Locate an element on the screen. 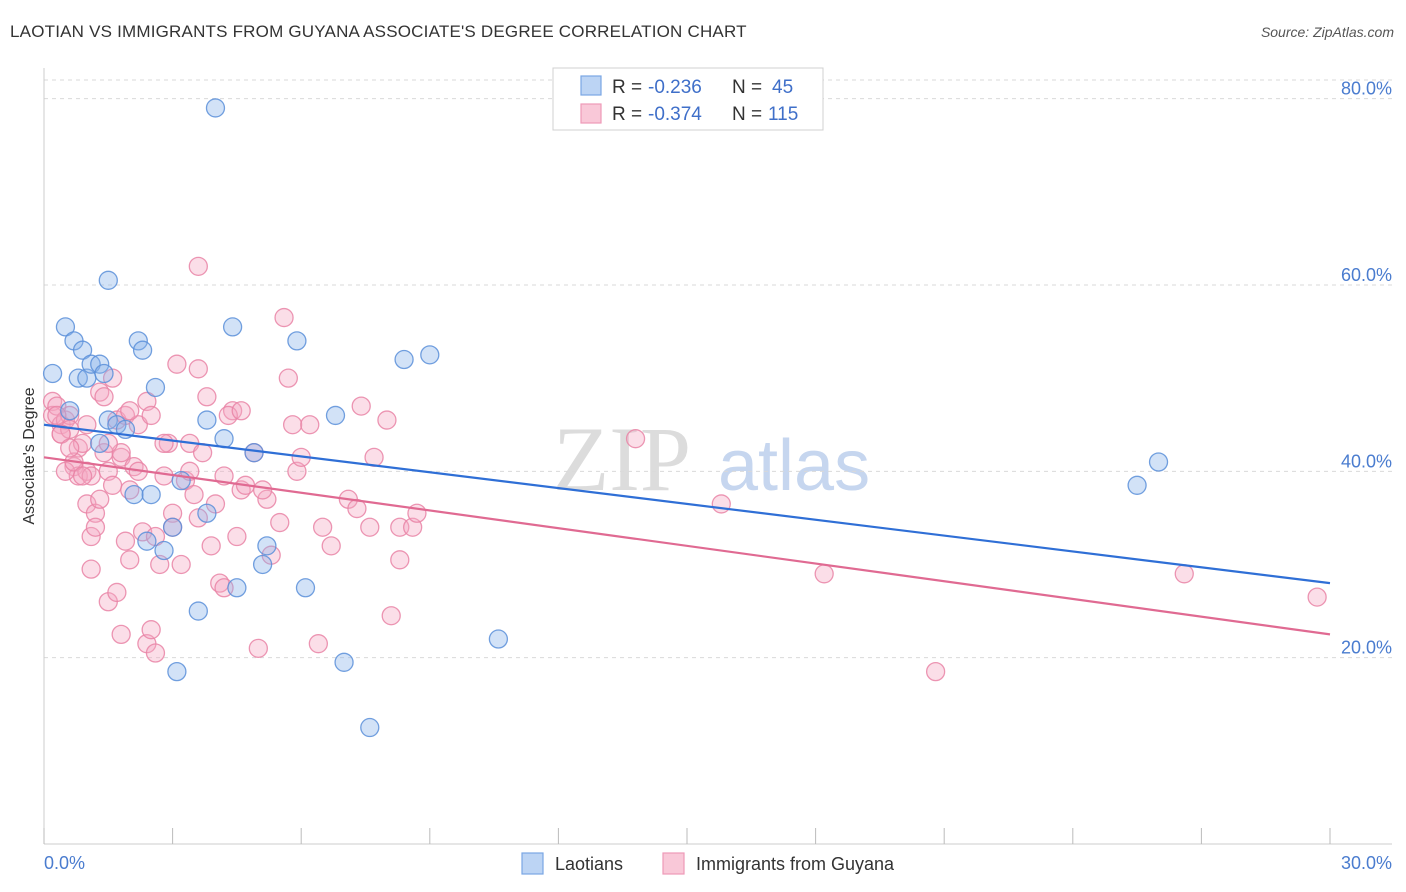  y-tick-labels: 20.0% 40.0% 60.0% 80.0% is located at coordinates (1366, 368).